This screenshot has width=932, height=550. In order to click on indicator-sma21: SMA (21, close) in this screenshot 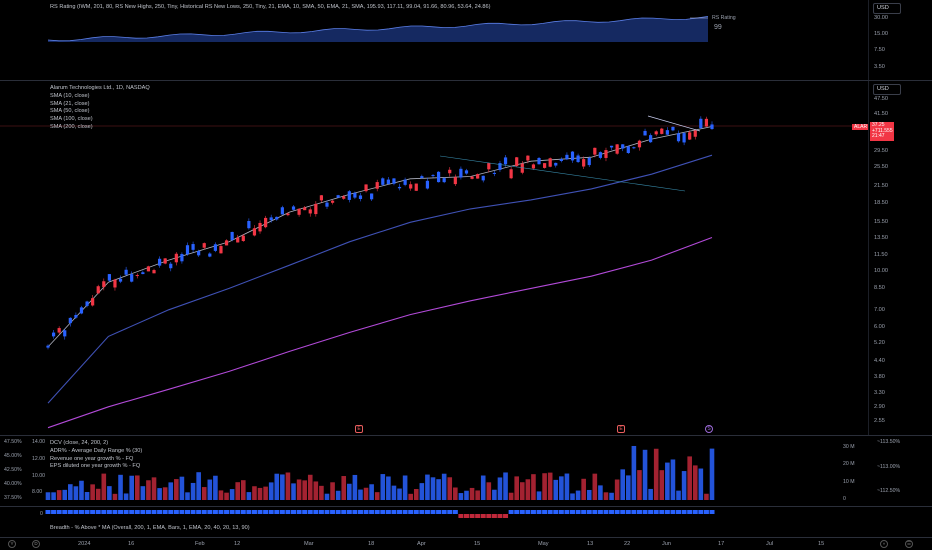, I will do `click(70, 103)`.